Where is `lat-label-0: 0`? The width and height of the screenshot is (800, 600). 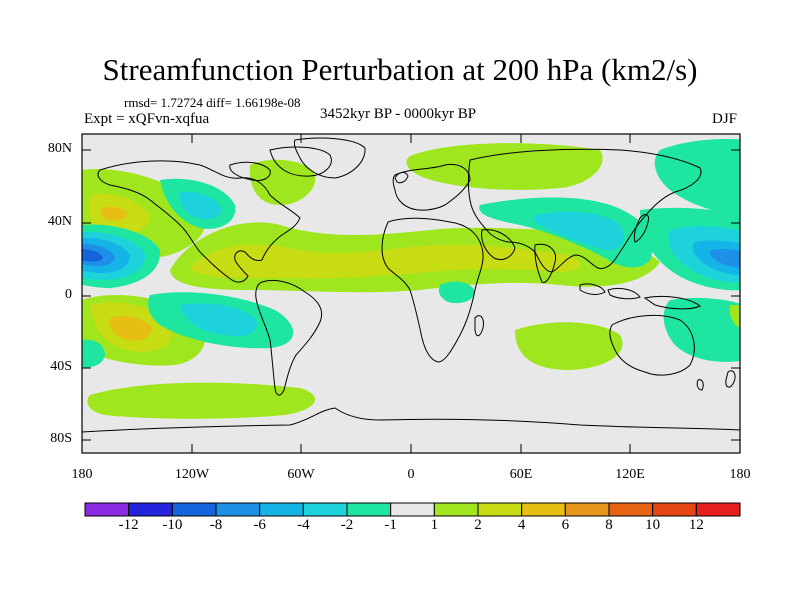 lat-label-0: 0 is located at coordinates (68, 294).